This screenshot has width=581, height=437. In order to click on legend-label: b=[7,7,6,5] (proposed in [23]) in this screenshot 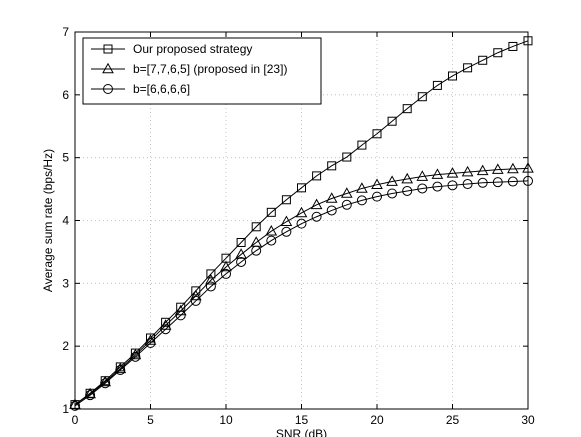, I will do `click(210, 69)`.